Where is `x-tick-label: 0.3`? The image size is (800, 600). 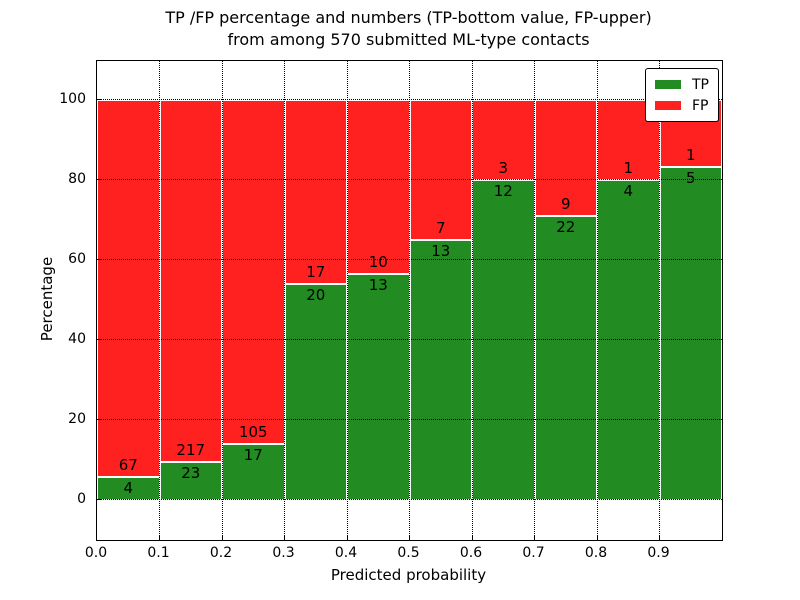
x-tick-label: 0.3 is located at coordinates (283, 553).